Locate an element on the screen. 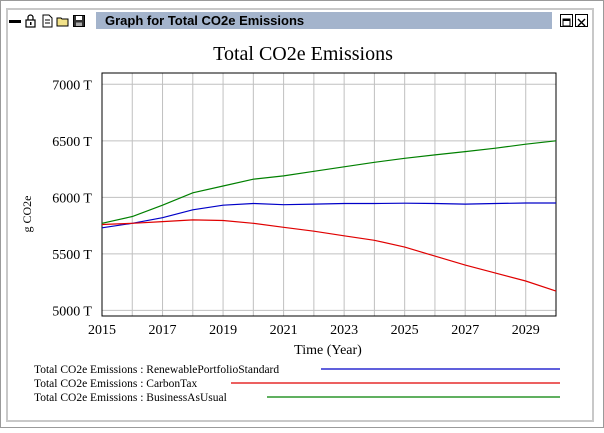 Image resolution: width=604 pixels, height=433 pixels. restore-button is located at coordinates (566, 20).